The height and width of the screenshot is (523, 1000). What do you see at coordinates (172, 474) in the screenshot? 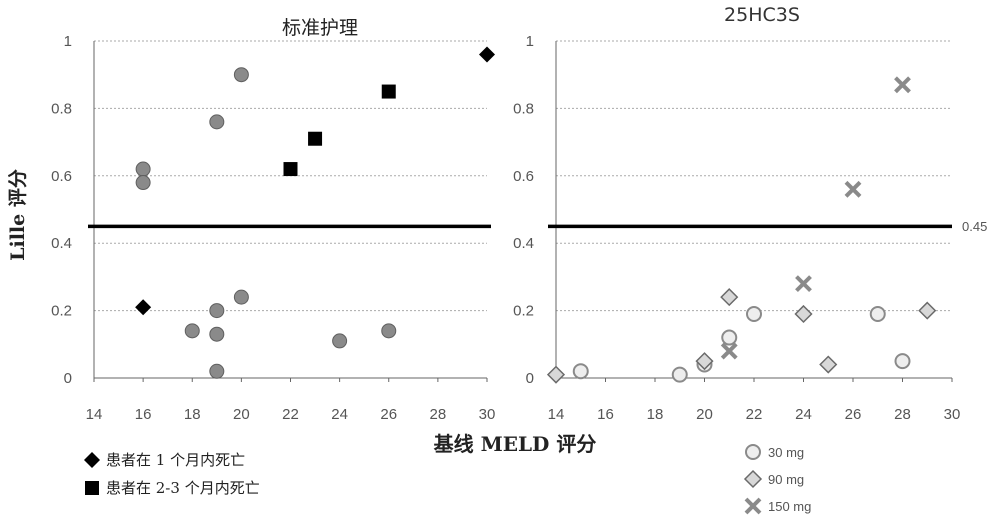
I see `legend-left: 患者在 1 个月内死亡患者在 2-3 个月内死亡` at bounding box center [172, 474].